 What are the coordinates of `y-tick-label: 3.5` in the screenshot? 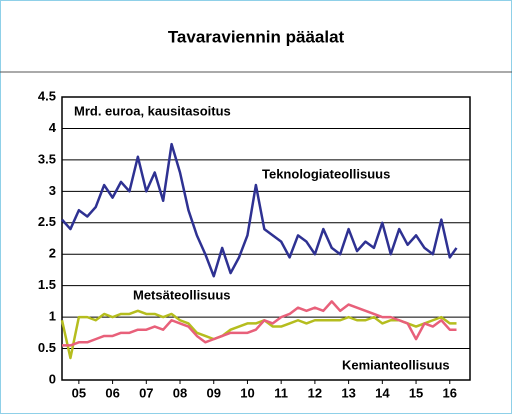 It's located at (47, 158).